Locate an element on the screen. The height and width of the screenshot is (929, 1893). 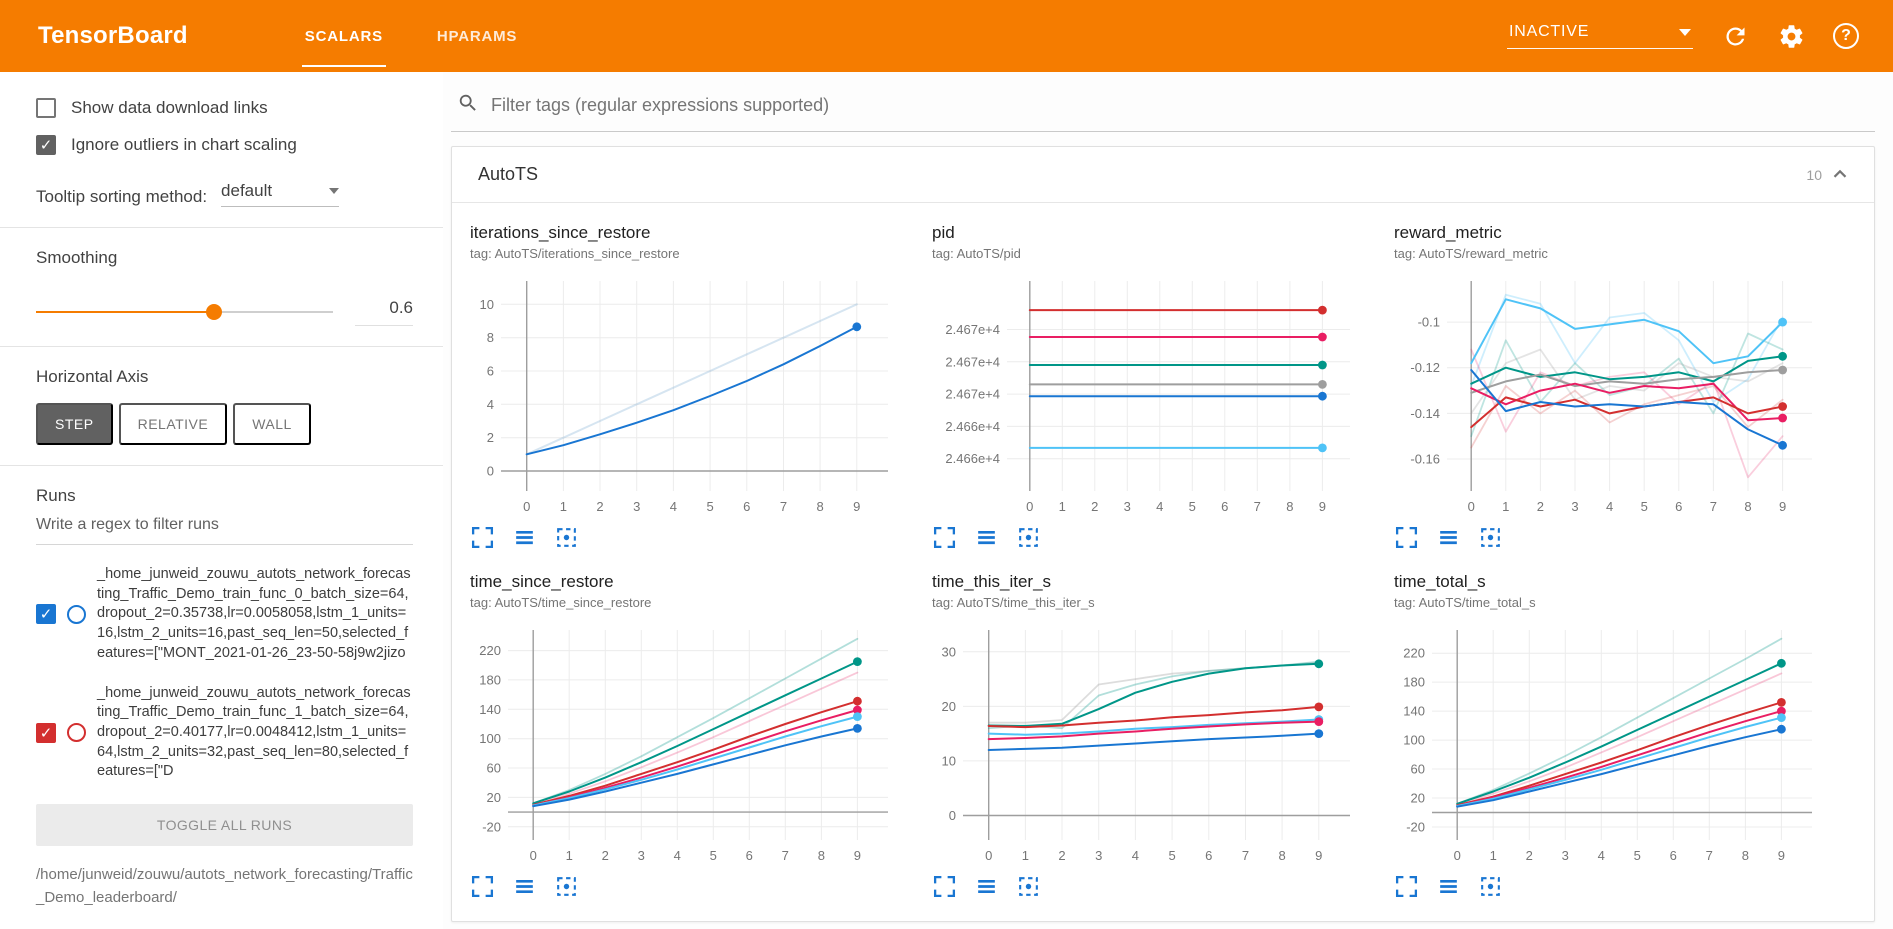
tooltip-sorting-value: default is located at coordinates (247, 190).